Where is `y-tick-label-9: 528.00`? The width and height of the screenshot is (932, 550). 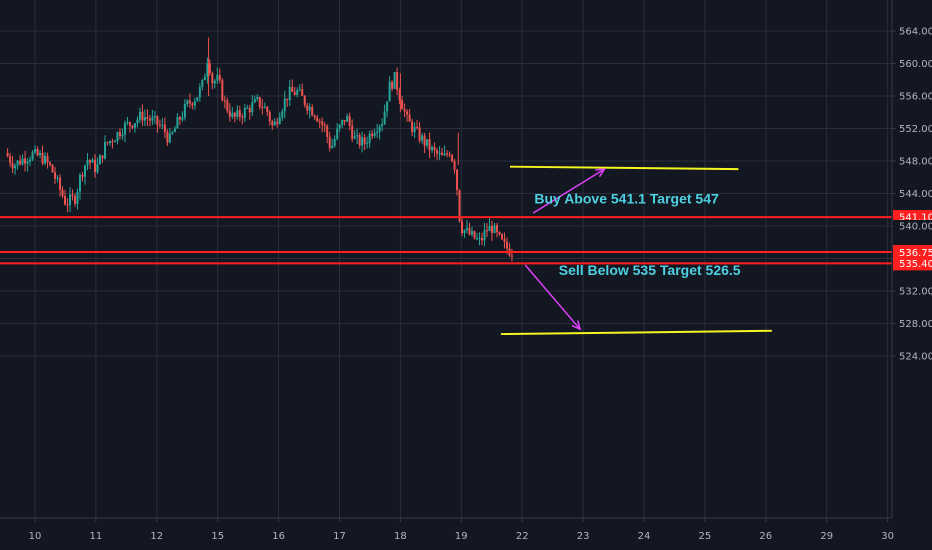
y-tick-label-9: 528.00 is located at coordinates (915, 324).